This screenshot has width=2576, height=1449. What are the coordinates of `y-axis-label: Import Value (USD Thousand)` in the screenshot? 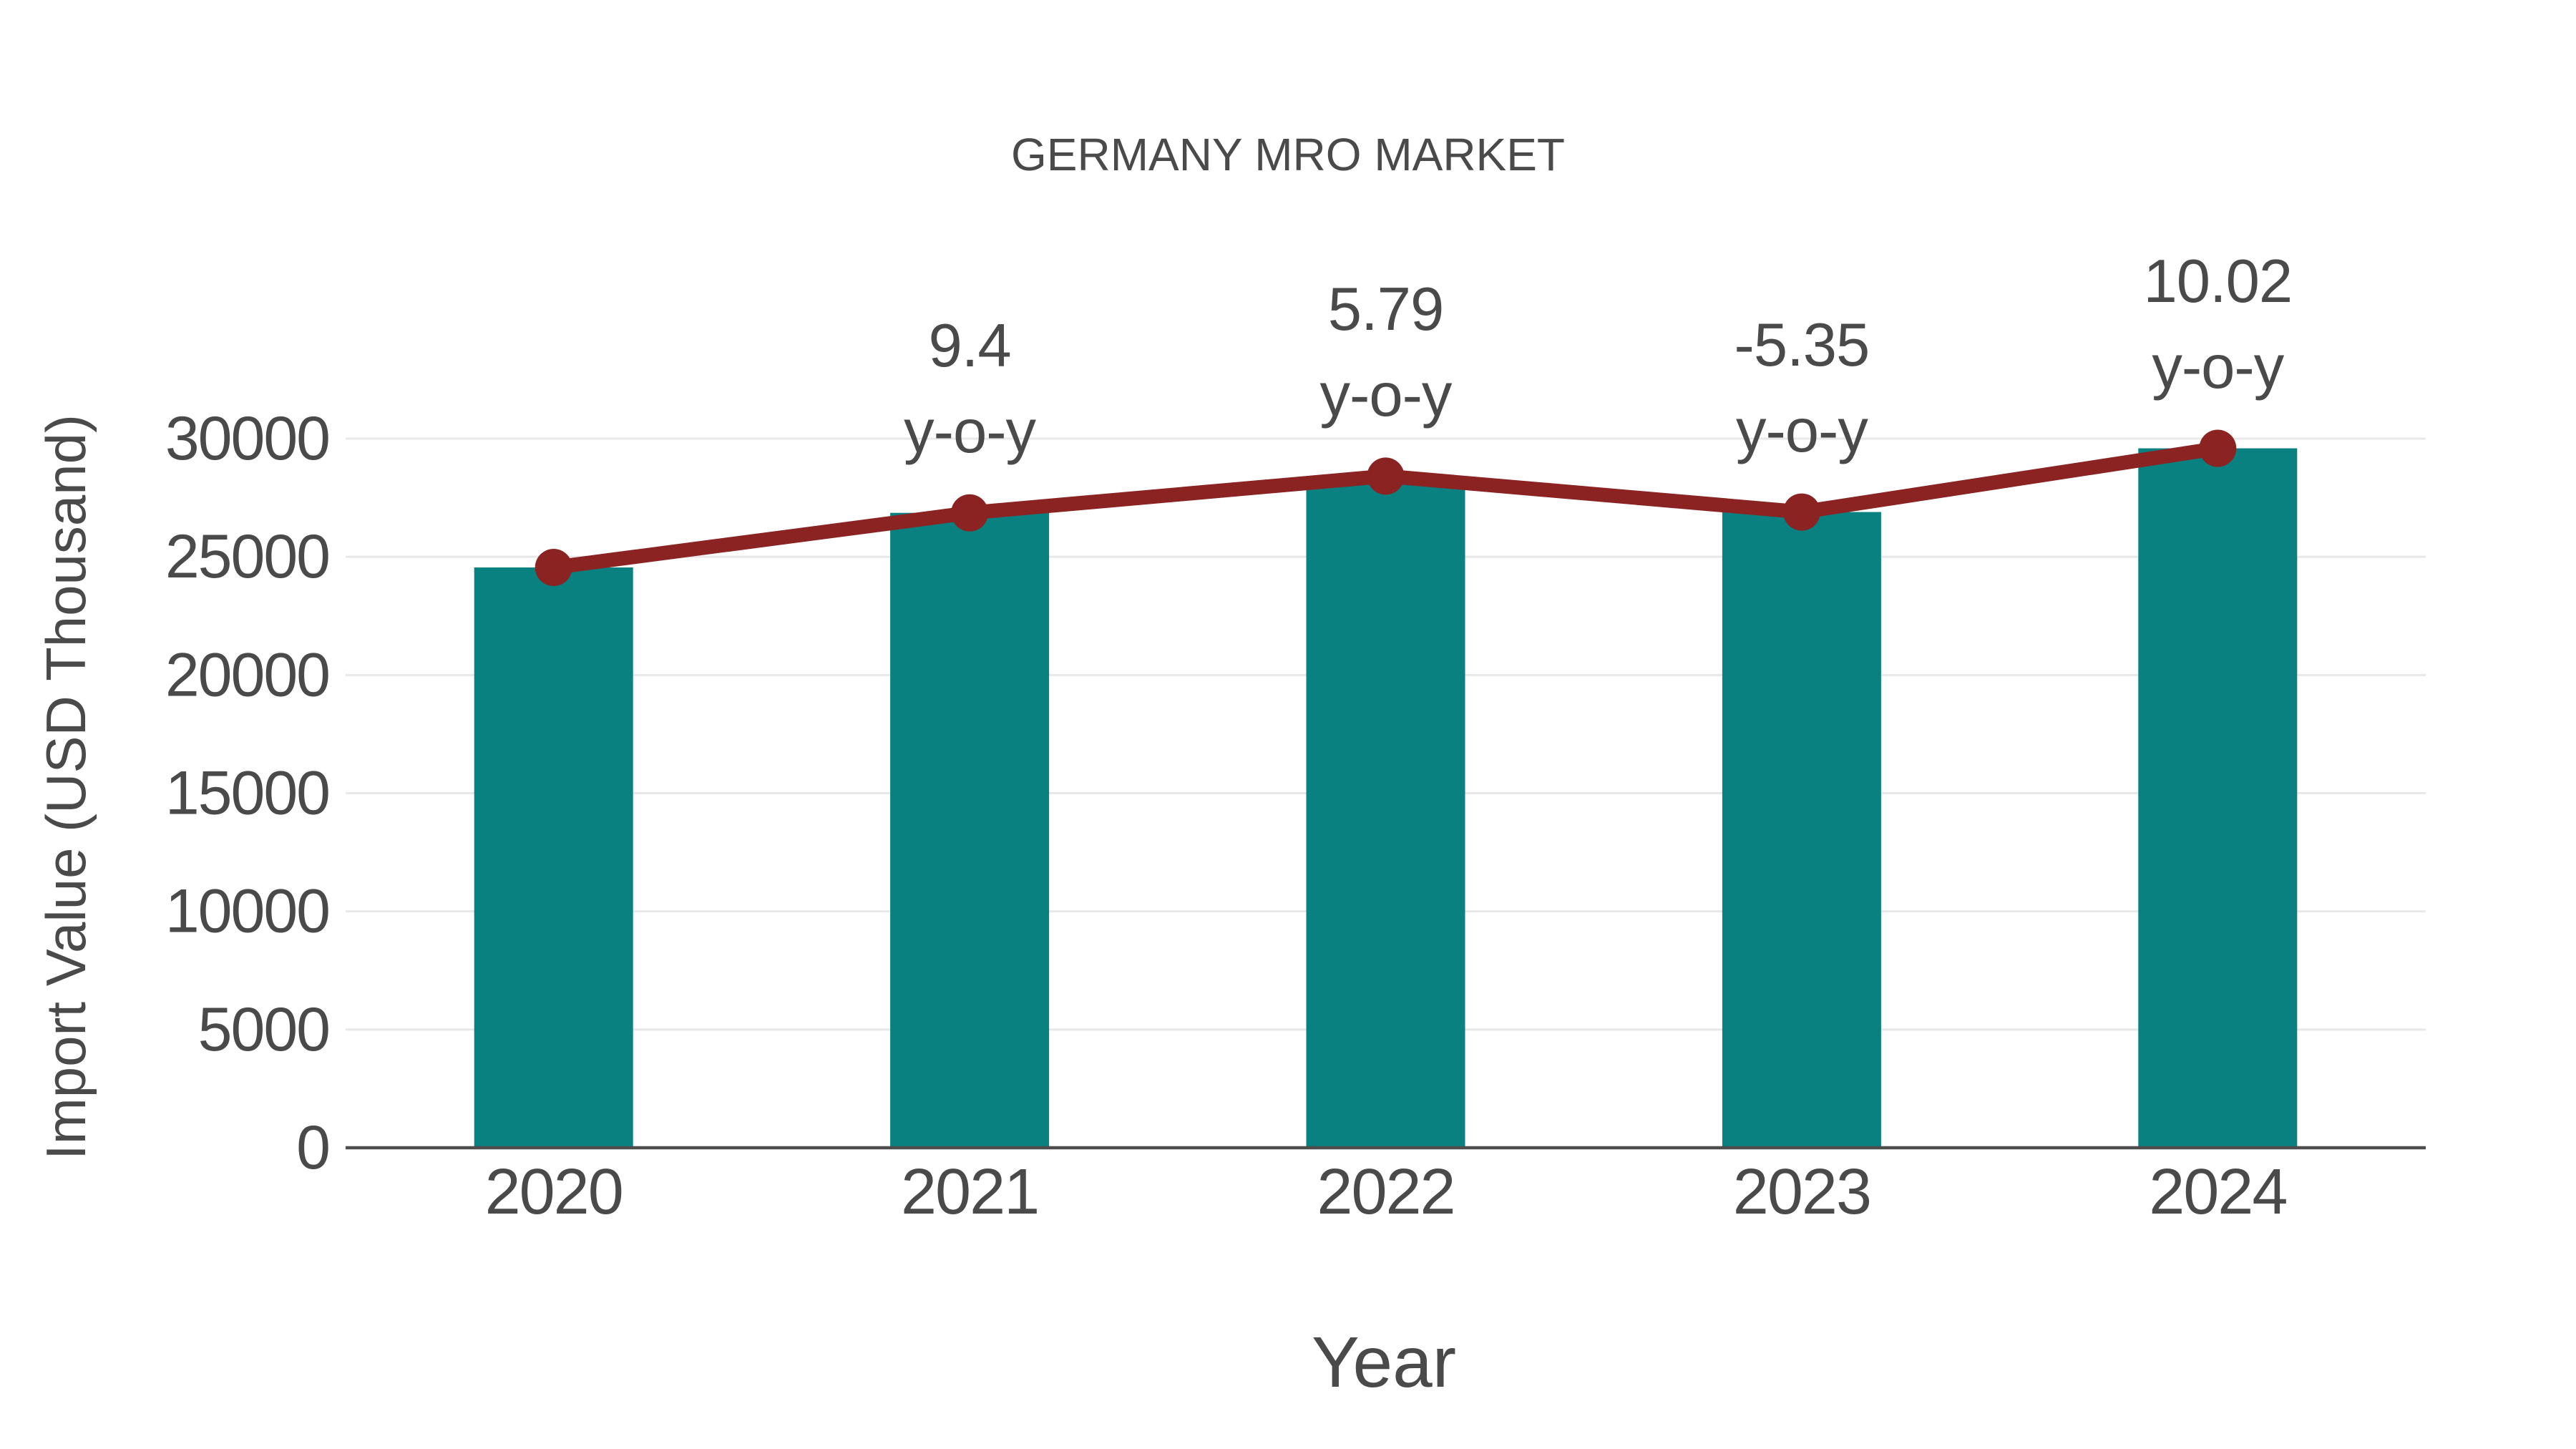 It's located at (65, 787).